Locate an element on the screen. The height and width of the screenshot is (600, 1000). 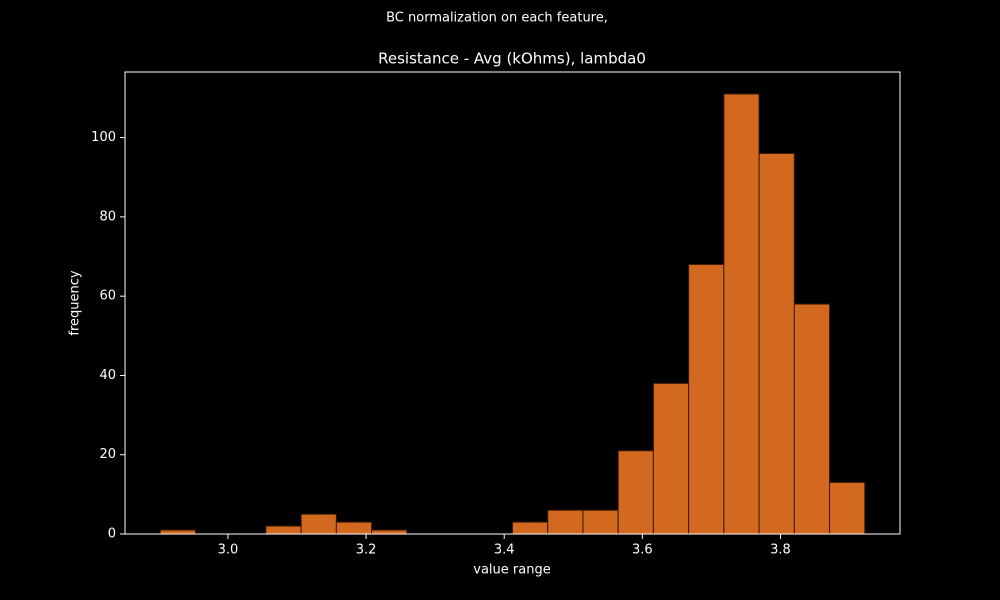
y-tick-label: 20 is located at coordinates (107, 454).